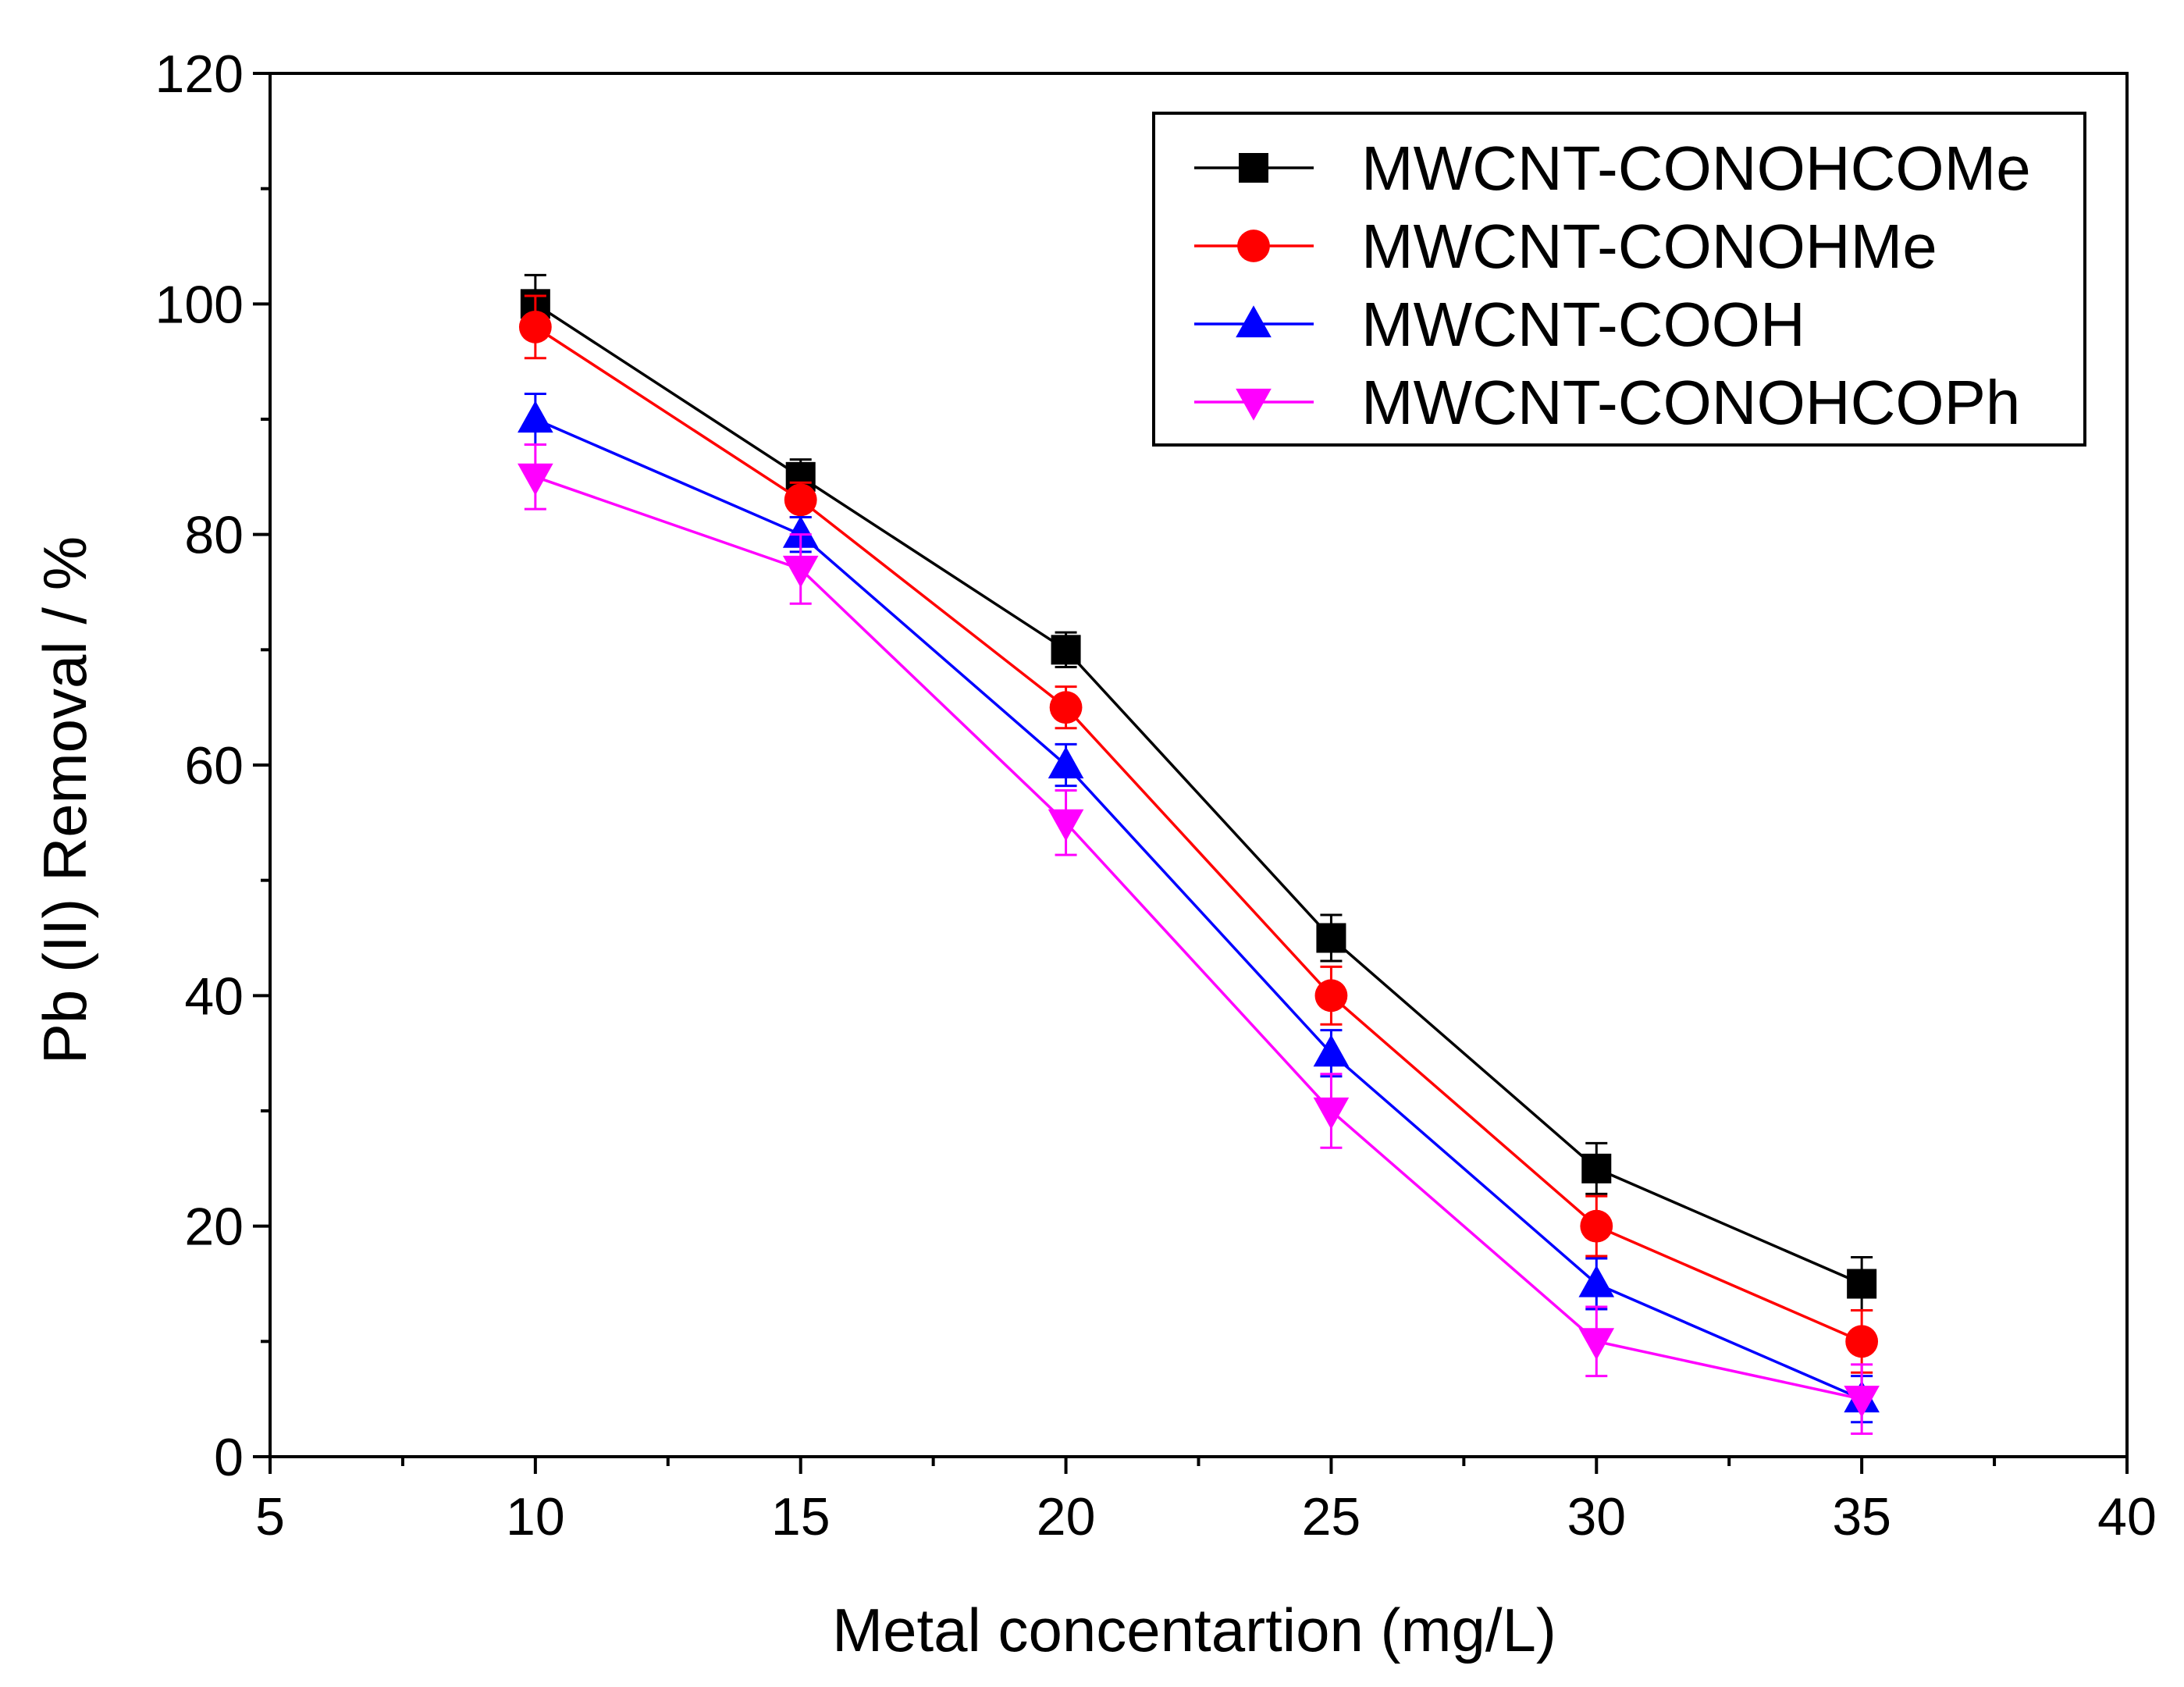 Image resolution: width=2184 pixels, height=1687 pixels. I want to click on x-tick-label: 40, so click(2127, 1516).